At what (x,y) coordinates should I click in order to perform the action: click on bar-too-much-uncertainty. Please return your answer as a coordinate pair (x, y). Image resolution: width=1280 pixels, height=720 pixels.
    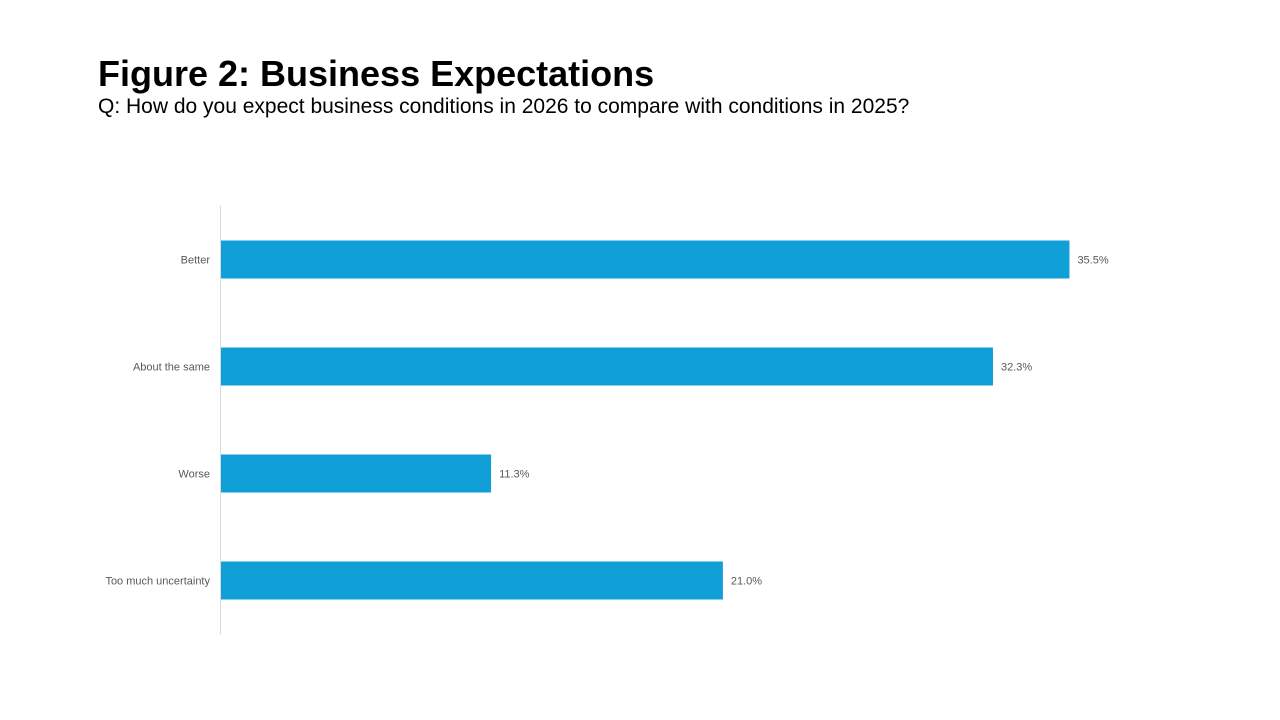
    Looking at the image, I should click on (472, 580).